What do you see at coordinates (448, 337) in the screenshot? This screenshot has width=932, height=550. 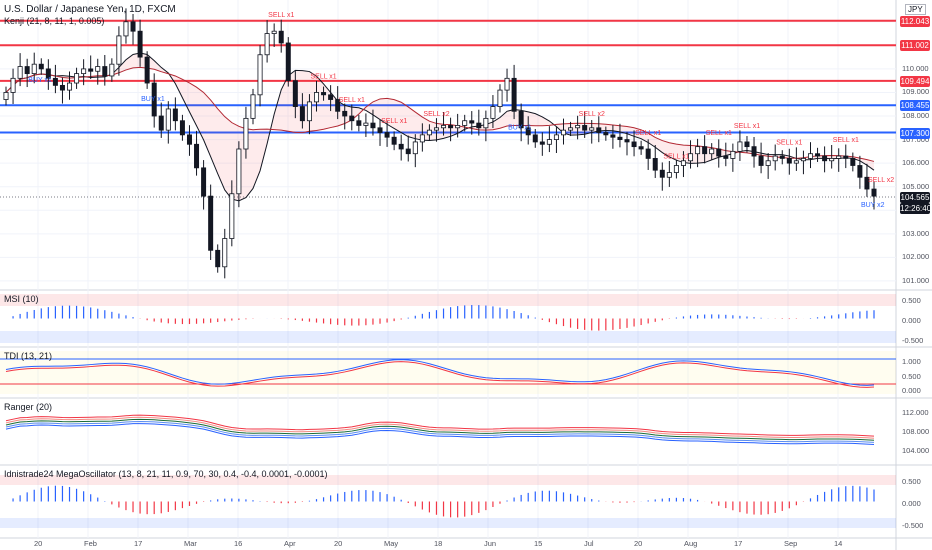 I see `msi-lower-zone` at bounding box center [448, 337].